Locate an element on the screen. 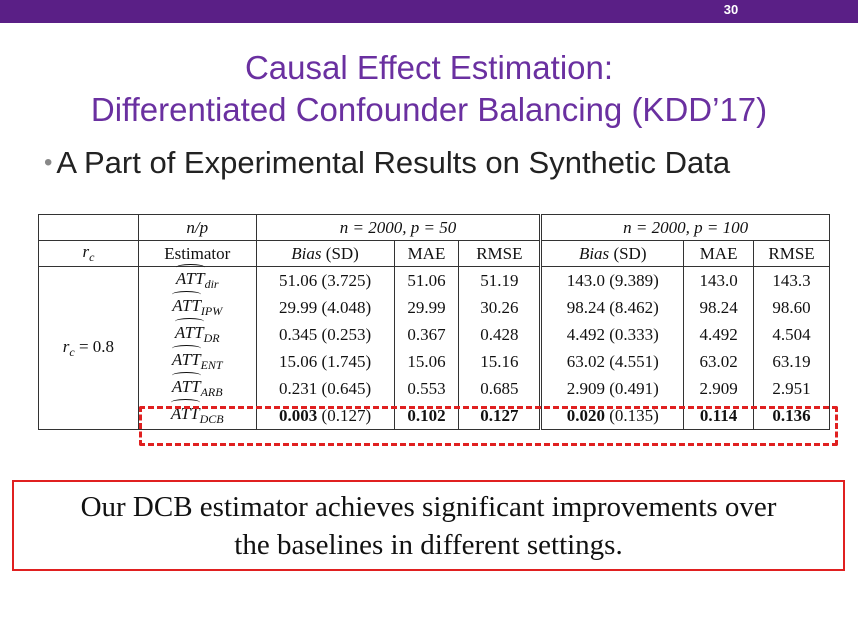  rc-header: rc is located at coordinates (88, 253).